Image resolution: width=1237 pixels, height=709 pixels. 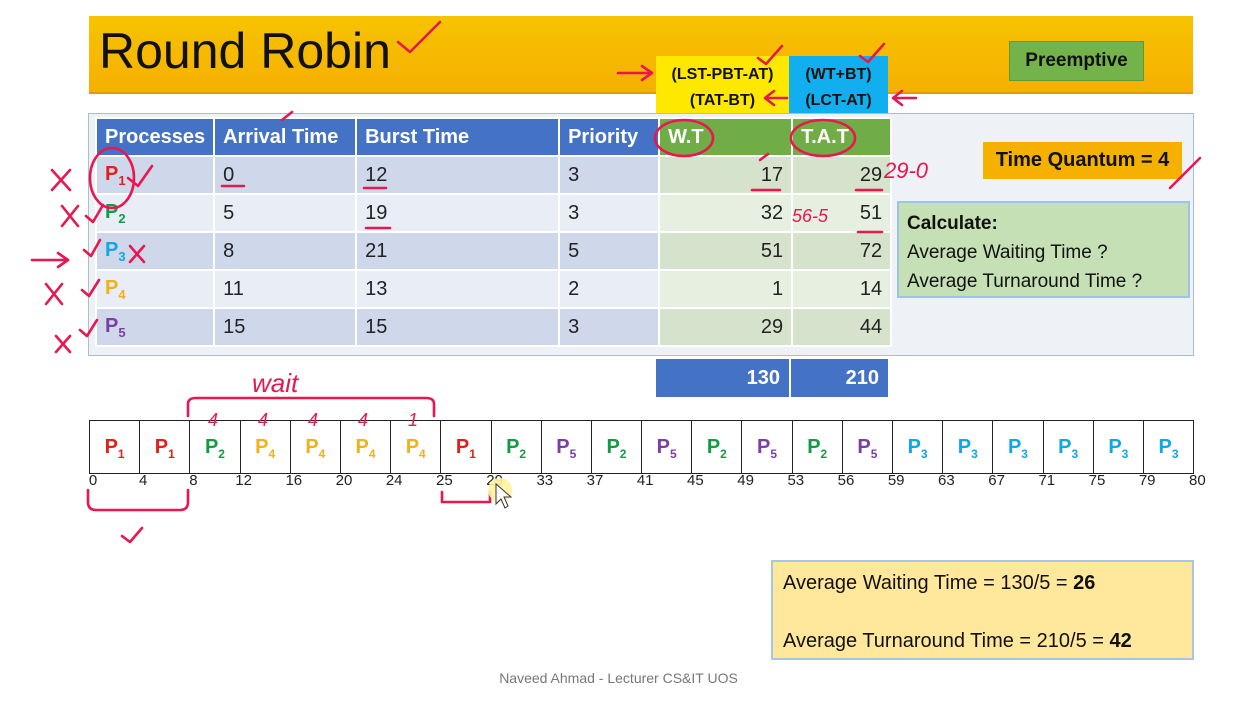 What do you see at coordinates (458, 327) in the screenshot?
I see `burst-cell: 15` at bounding box center [458, 327].